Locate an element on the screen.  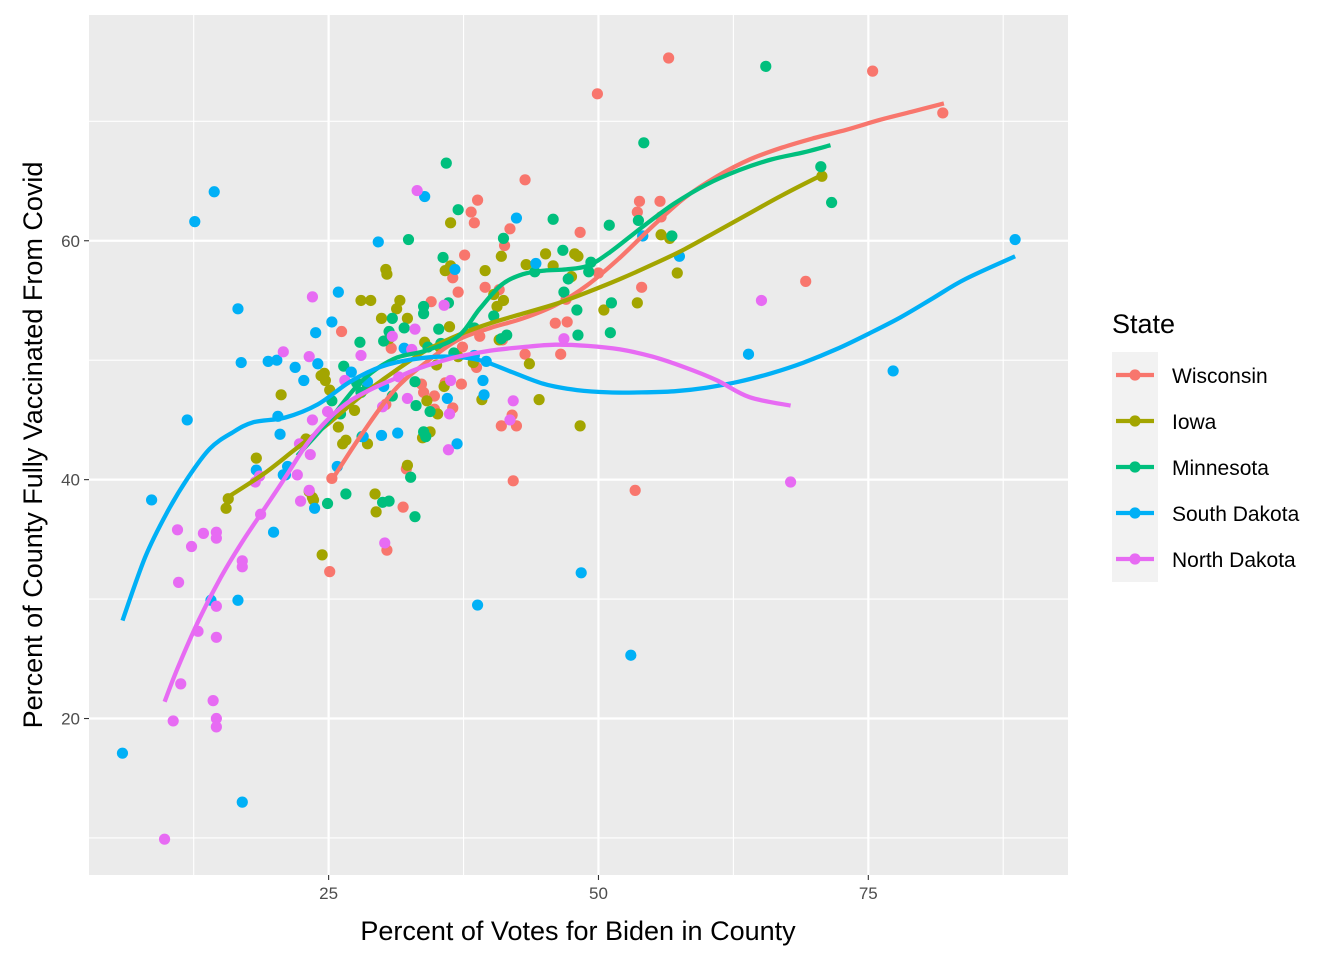
x-axis-ticks: 25 50 75 is located at coordinates (598, 889).